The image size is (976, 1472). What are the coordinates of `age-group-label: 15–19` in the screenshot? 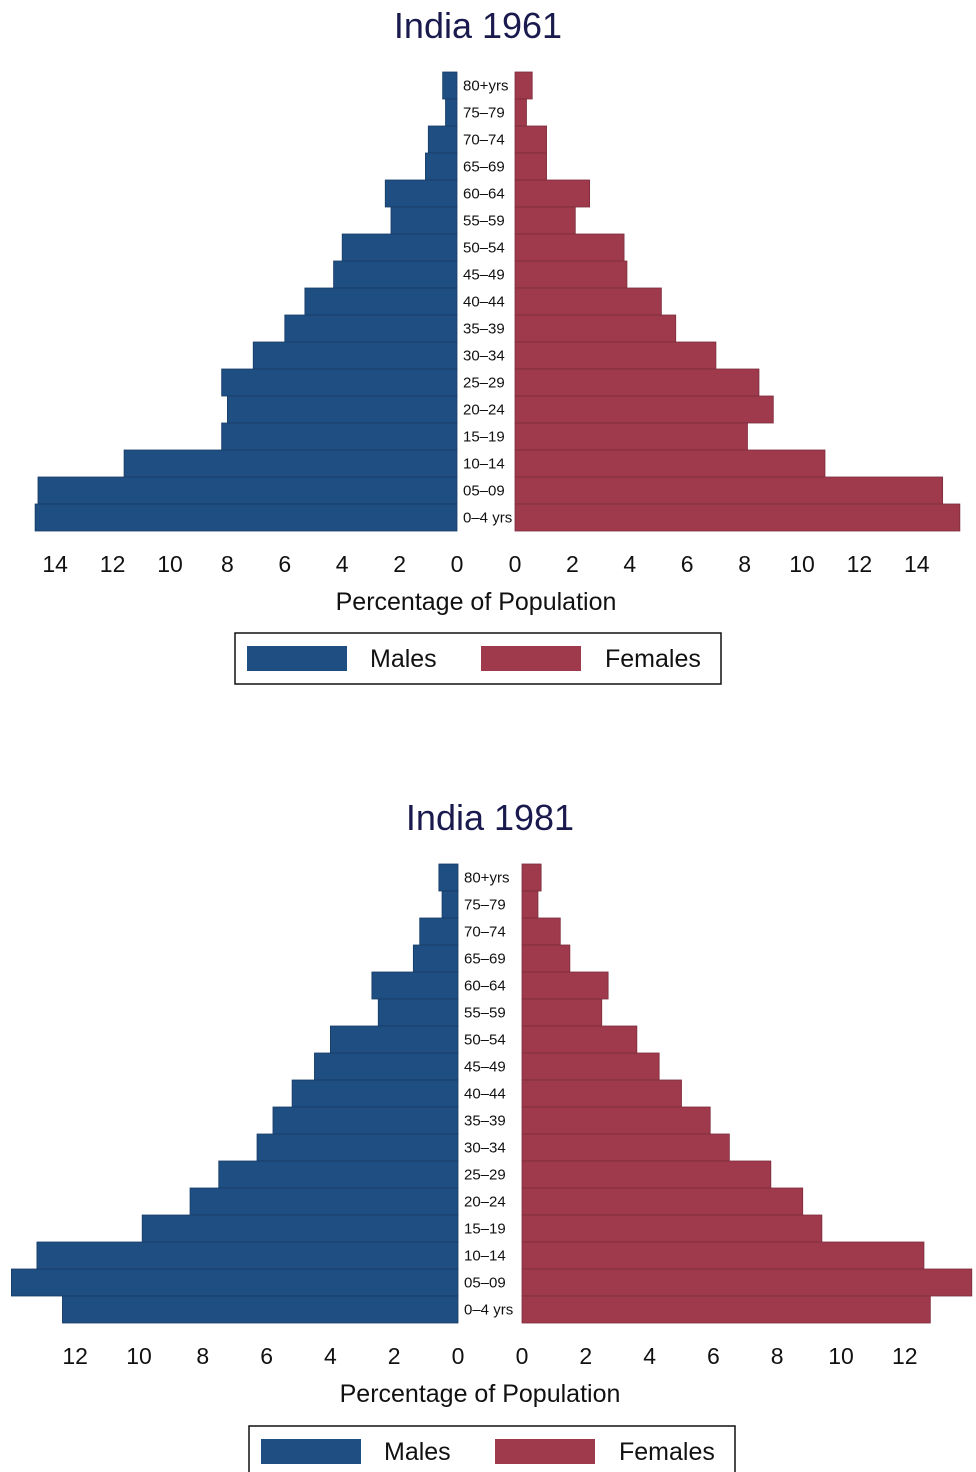 It's located at (484, 437).